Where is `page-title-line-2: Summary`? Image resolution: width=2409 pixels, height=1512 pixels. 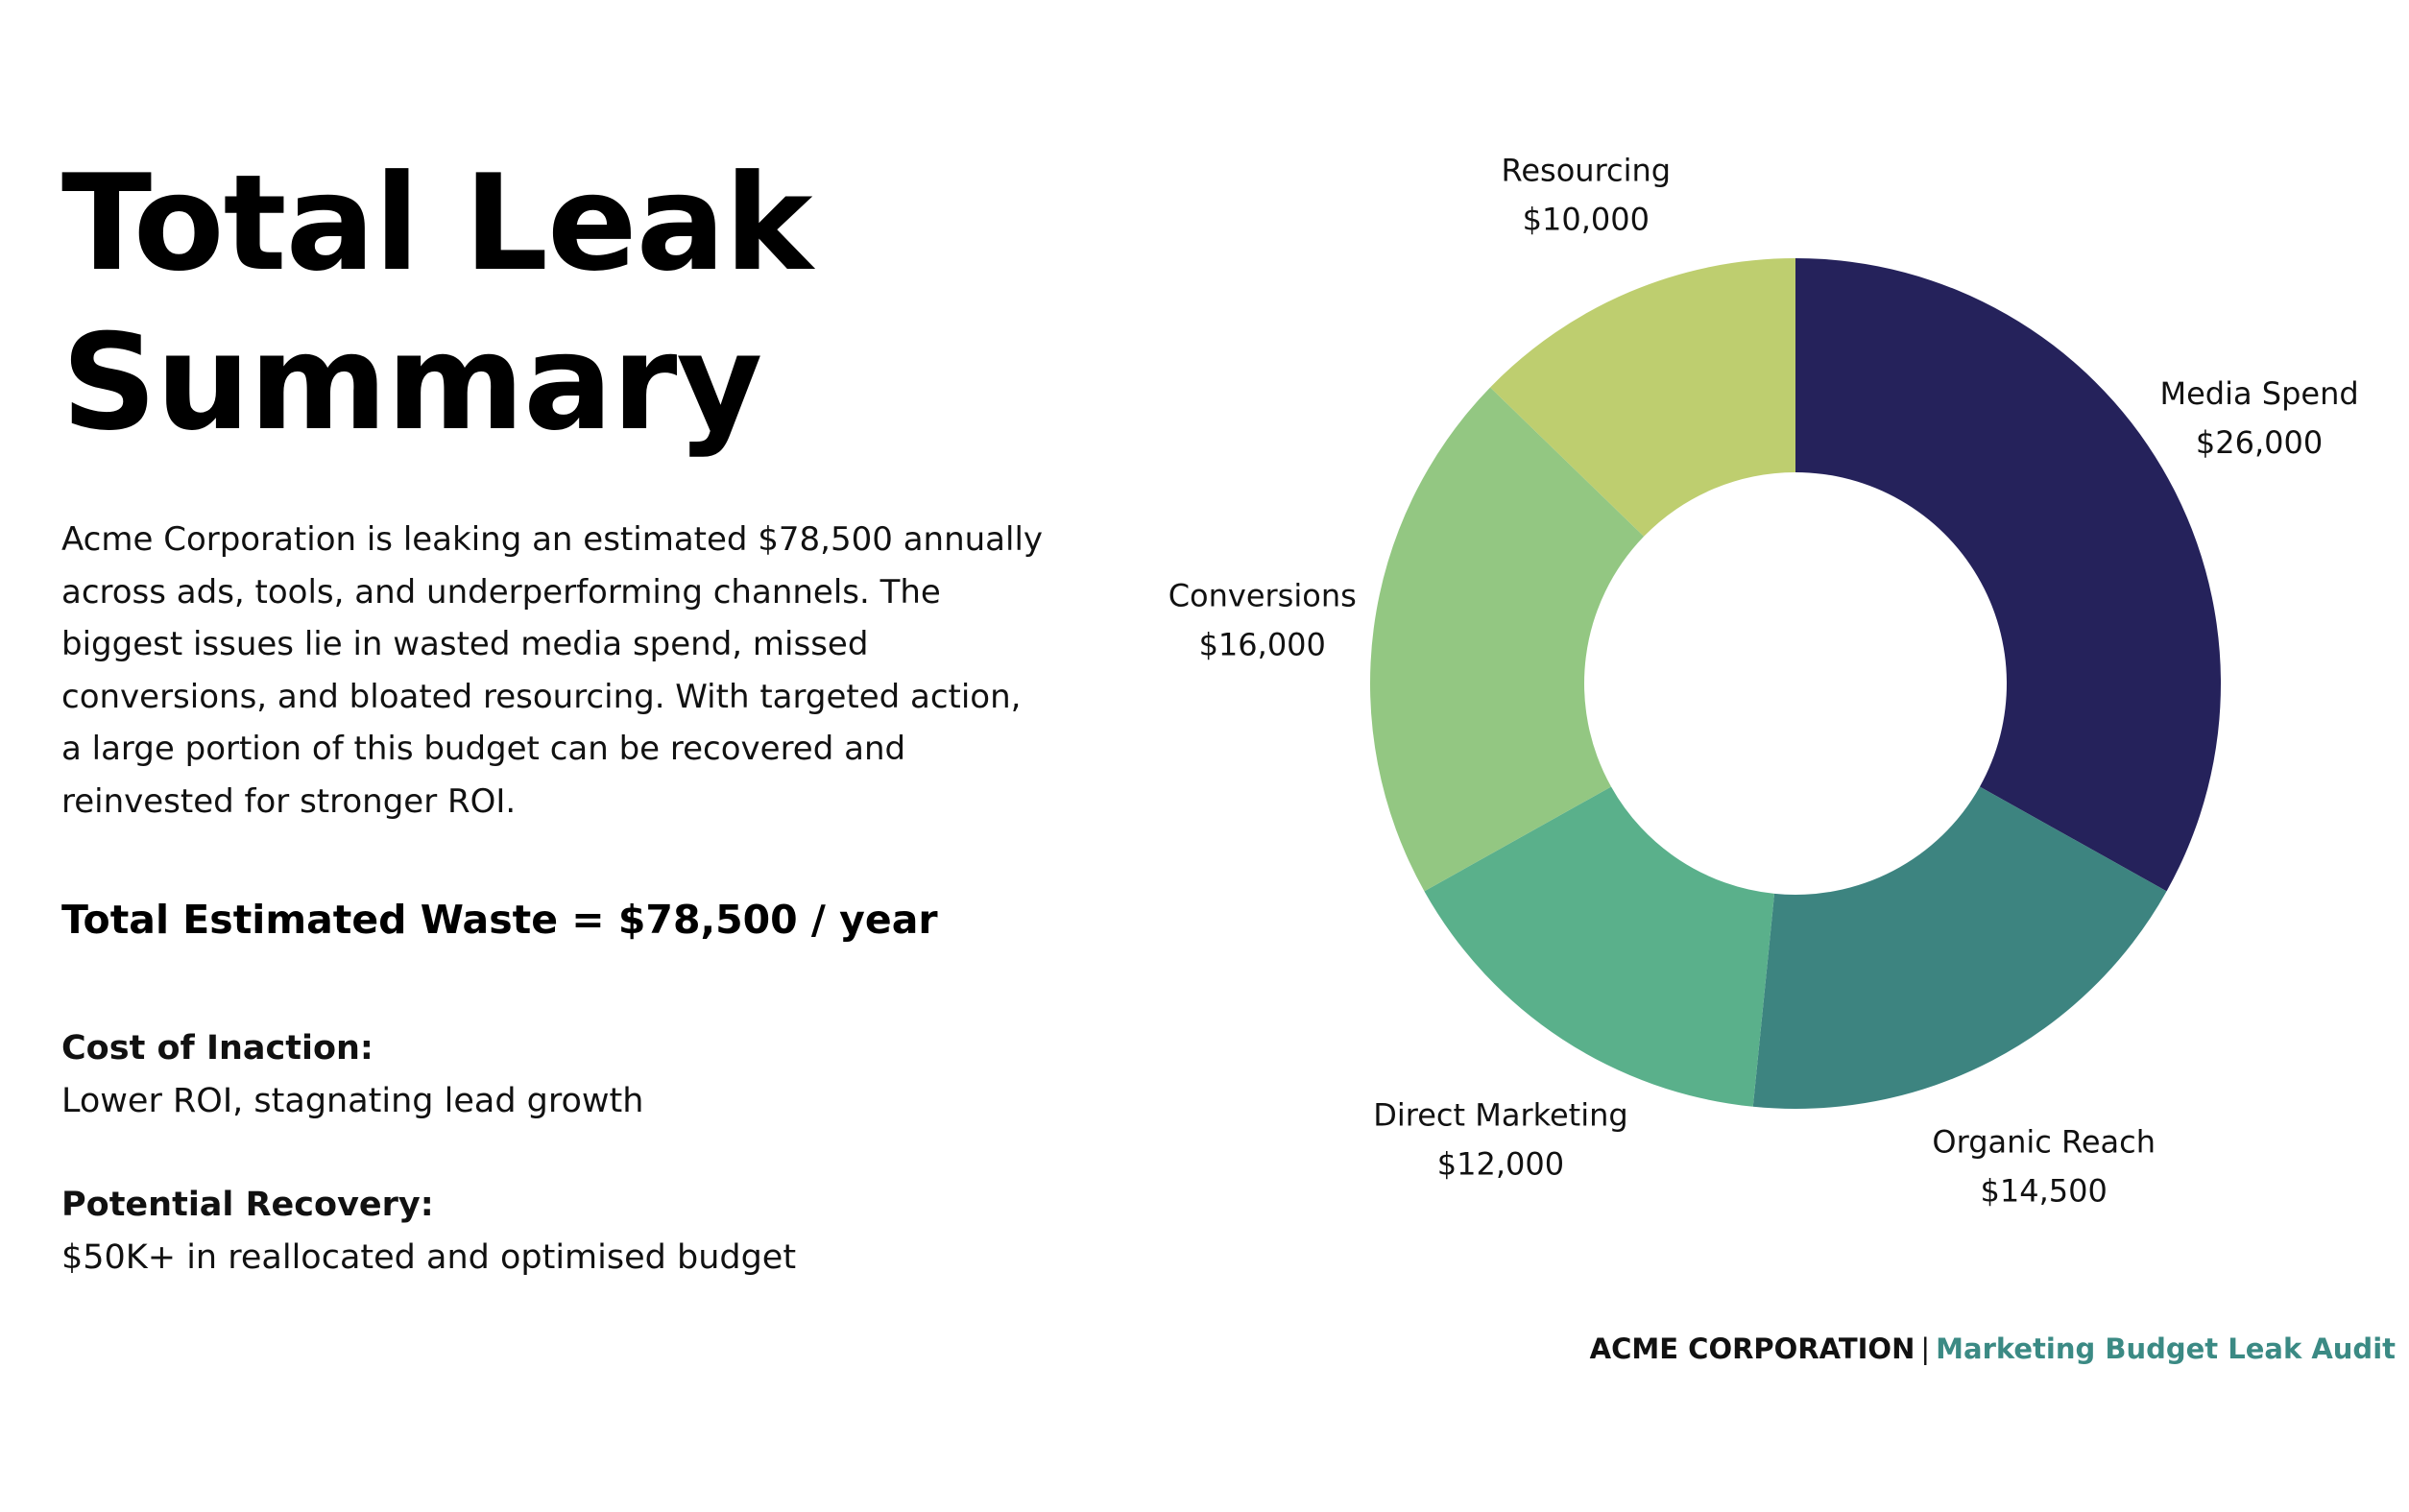
page-title-line-2: Summary is located at coordinates (411, 382).